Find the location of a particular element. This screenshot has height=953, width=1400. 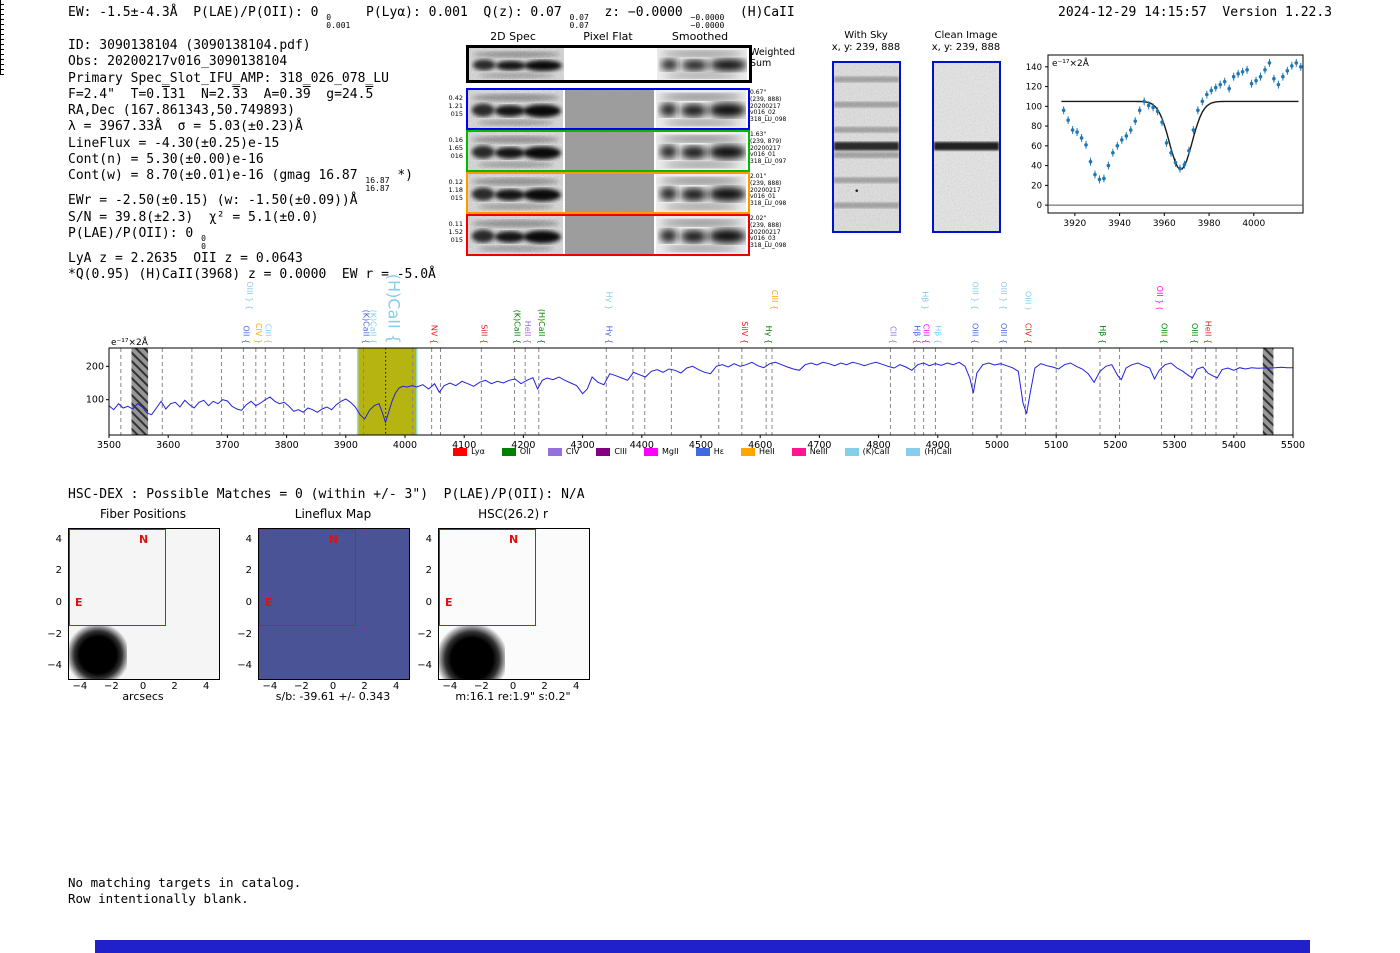

svg-text: 3960 is located at coordinates (1164, 224).